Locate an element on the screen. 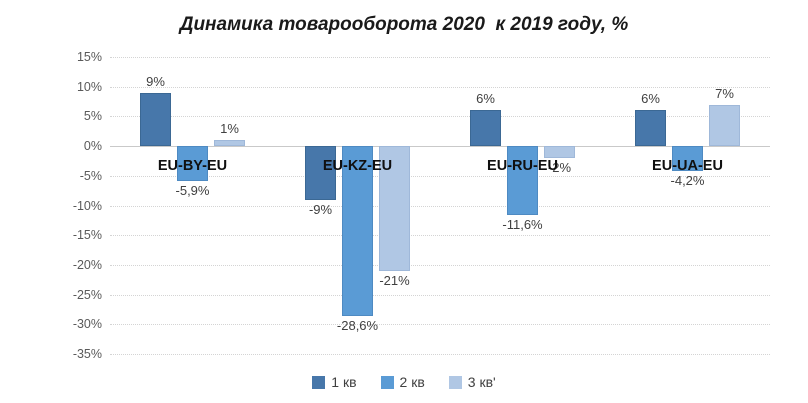  bar-value-label: -28,6% is located at coordinates (357, 325).